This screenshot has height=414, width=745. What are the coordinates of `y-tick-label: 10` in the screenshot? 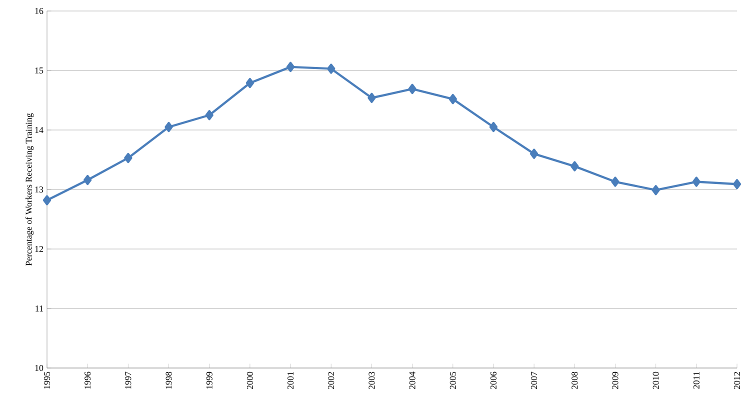 It's located at (39, 368).